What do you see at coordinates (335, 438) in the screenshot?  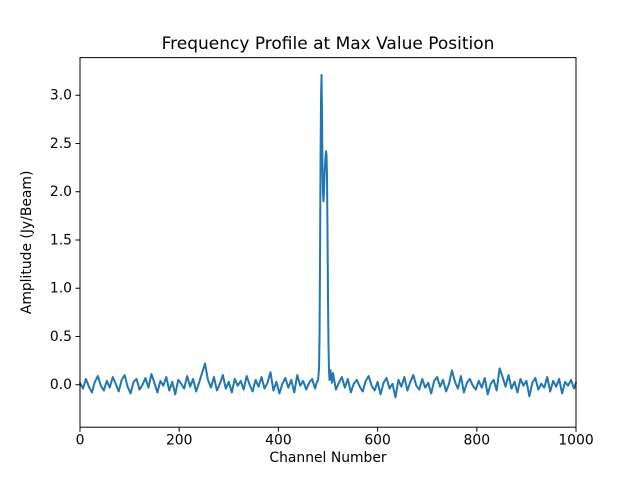 I see `x-axis-ticks: 0 200 400 600 800 1000` at bounding box center [335, 438].